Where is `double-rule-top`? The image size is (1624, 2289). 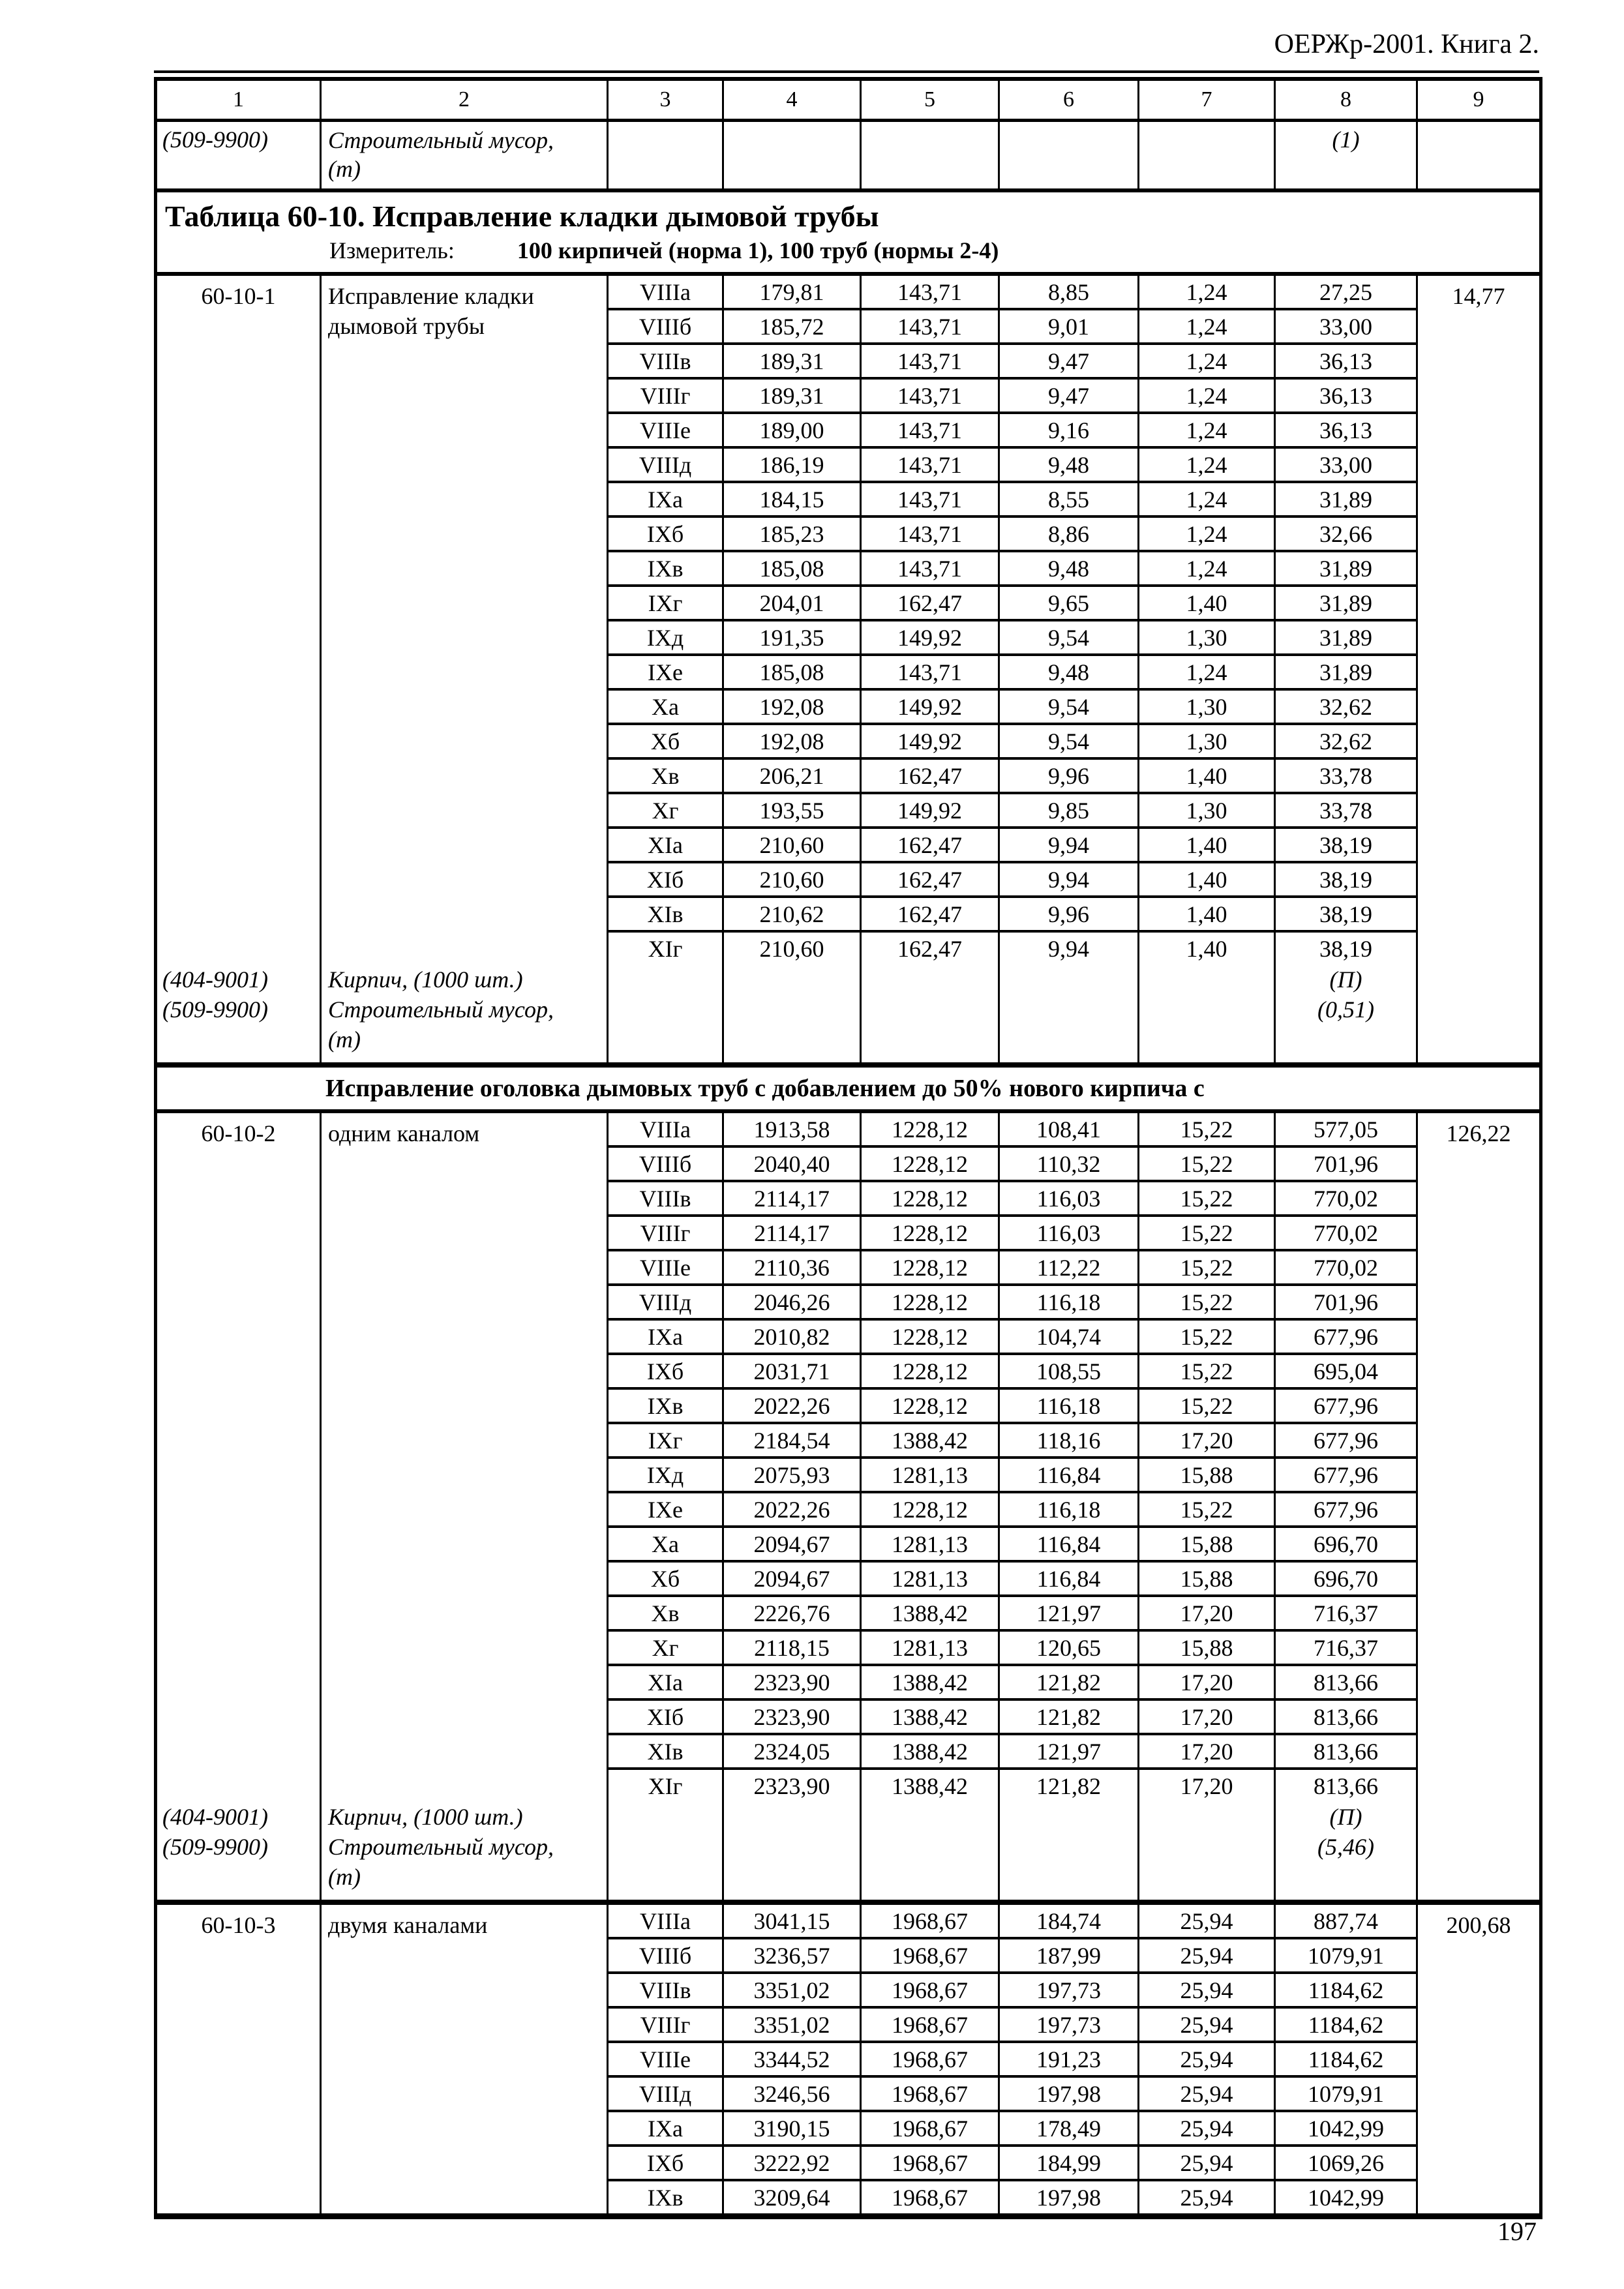
double-rule-top is located at coordinates (846, 71).